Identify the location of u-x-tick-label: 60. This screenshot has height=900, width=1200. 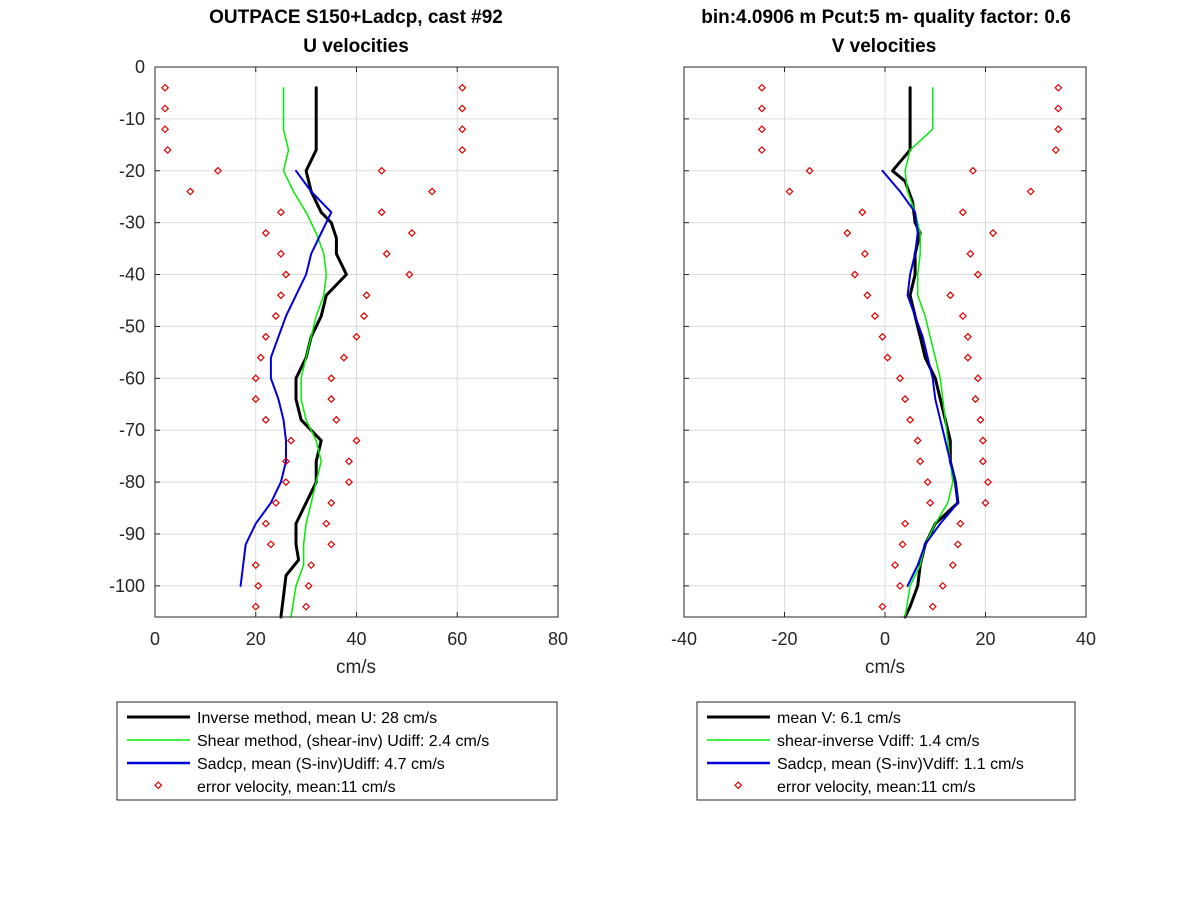
(457, 639).